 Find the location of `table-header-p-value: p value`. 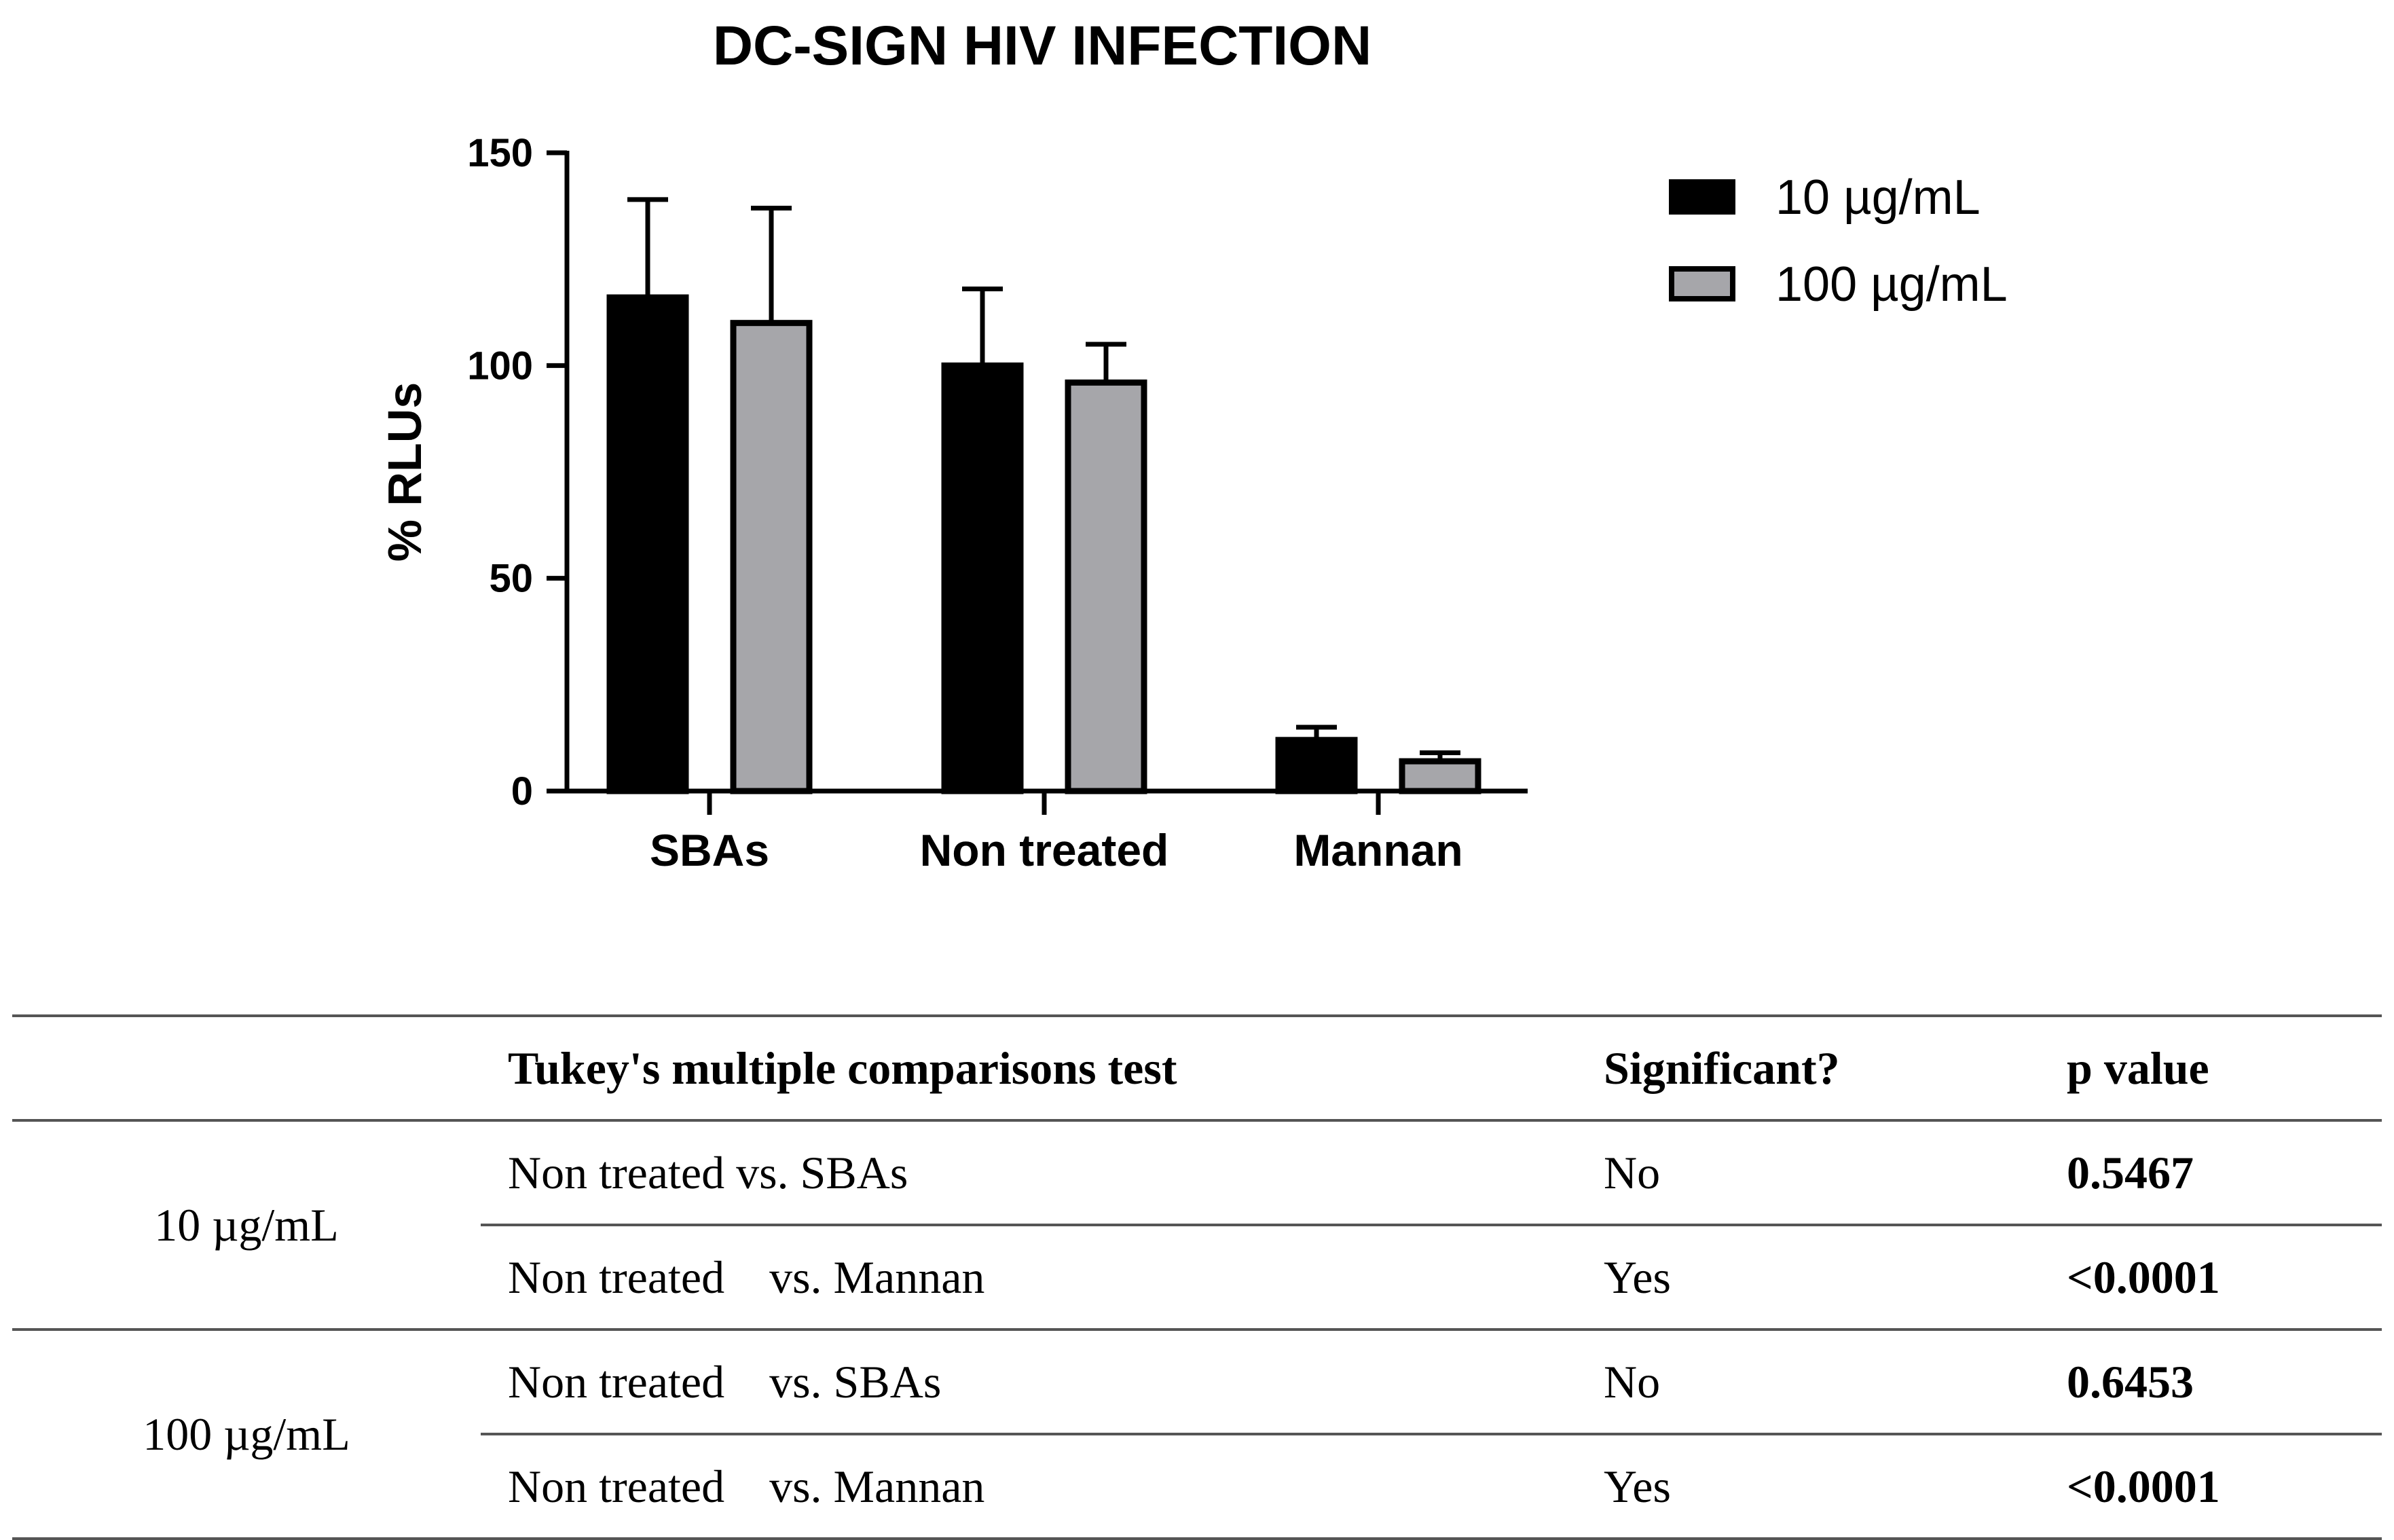

table-header-p-value: p value is located at coordinates (2138, 1068).